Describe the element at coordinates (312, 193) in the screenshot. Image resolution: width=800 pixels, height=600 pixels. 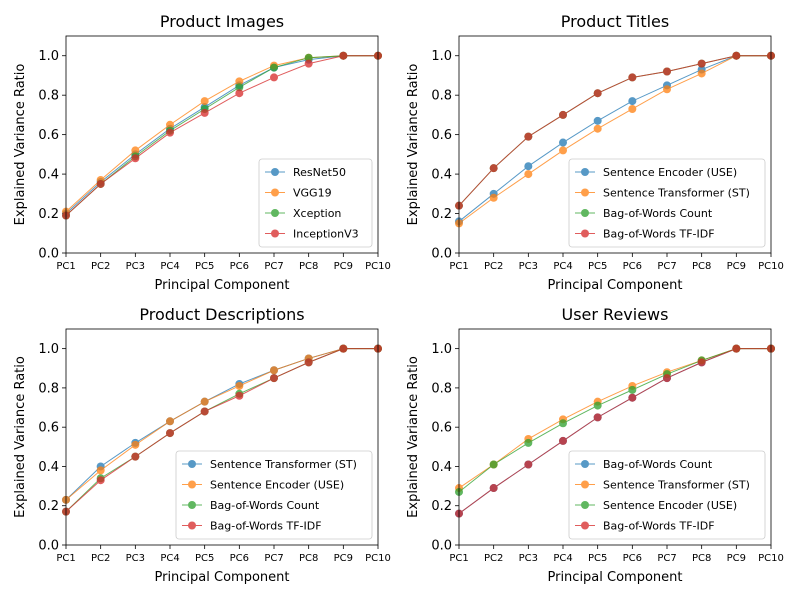
I see `legend-label: VGG19` at that location.